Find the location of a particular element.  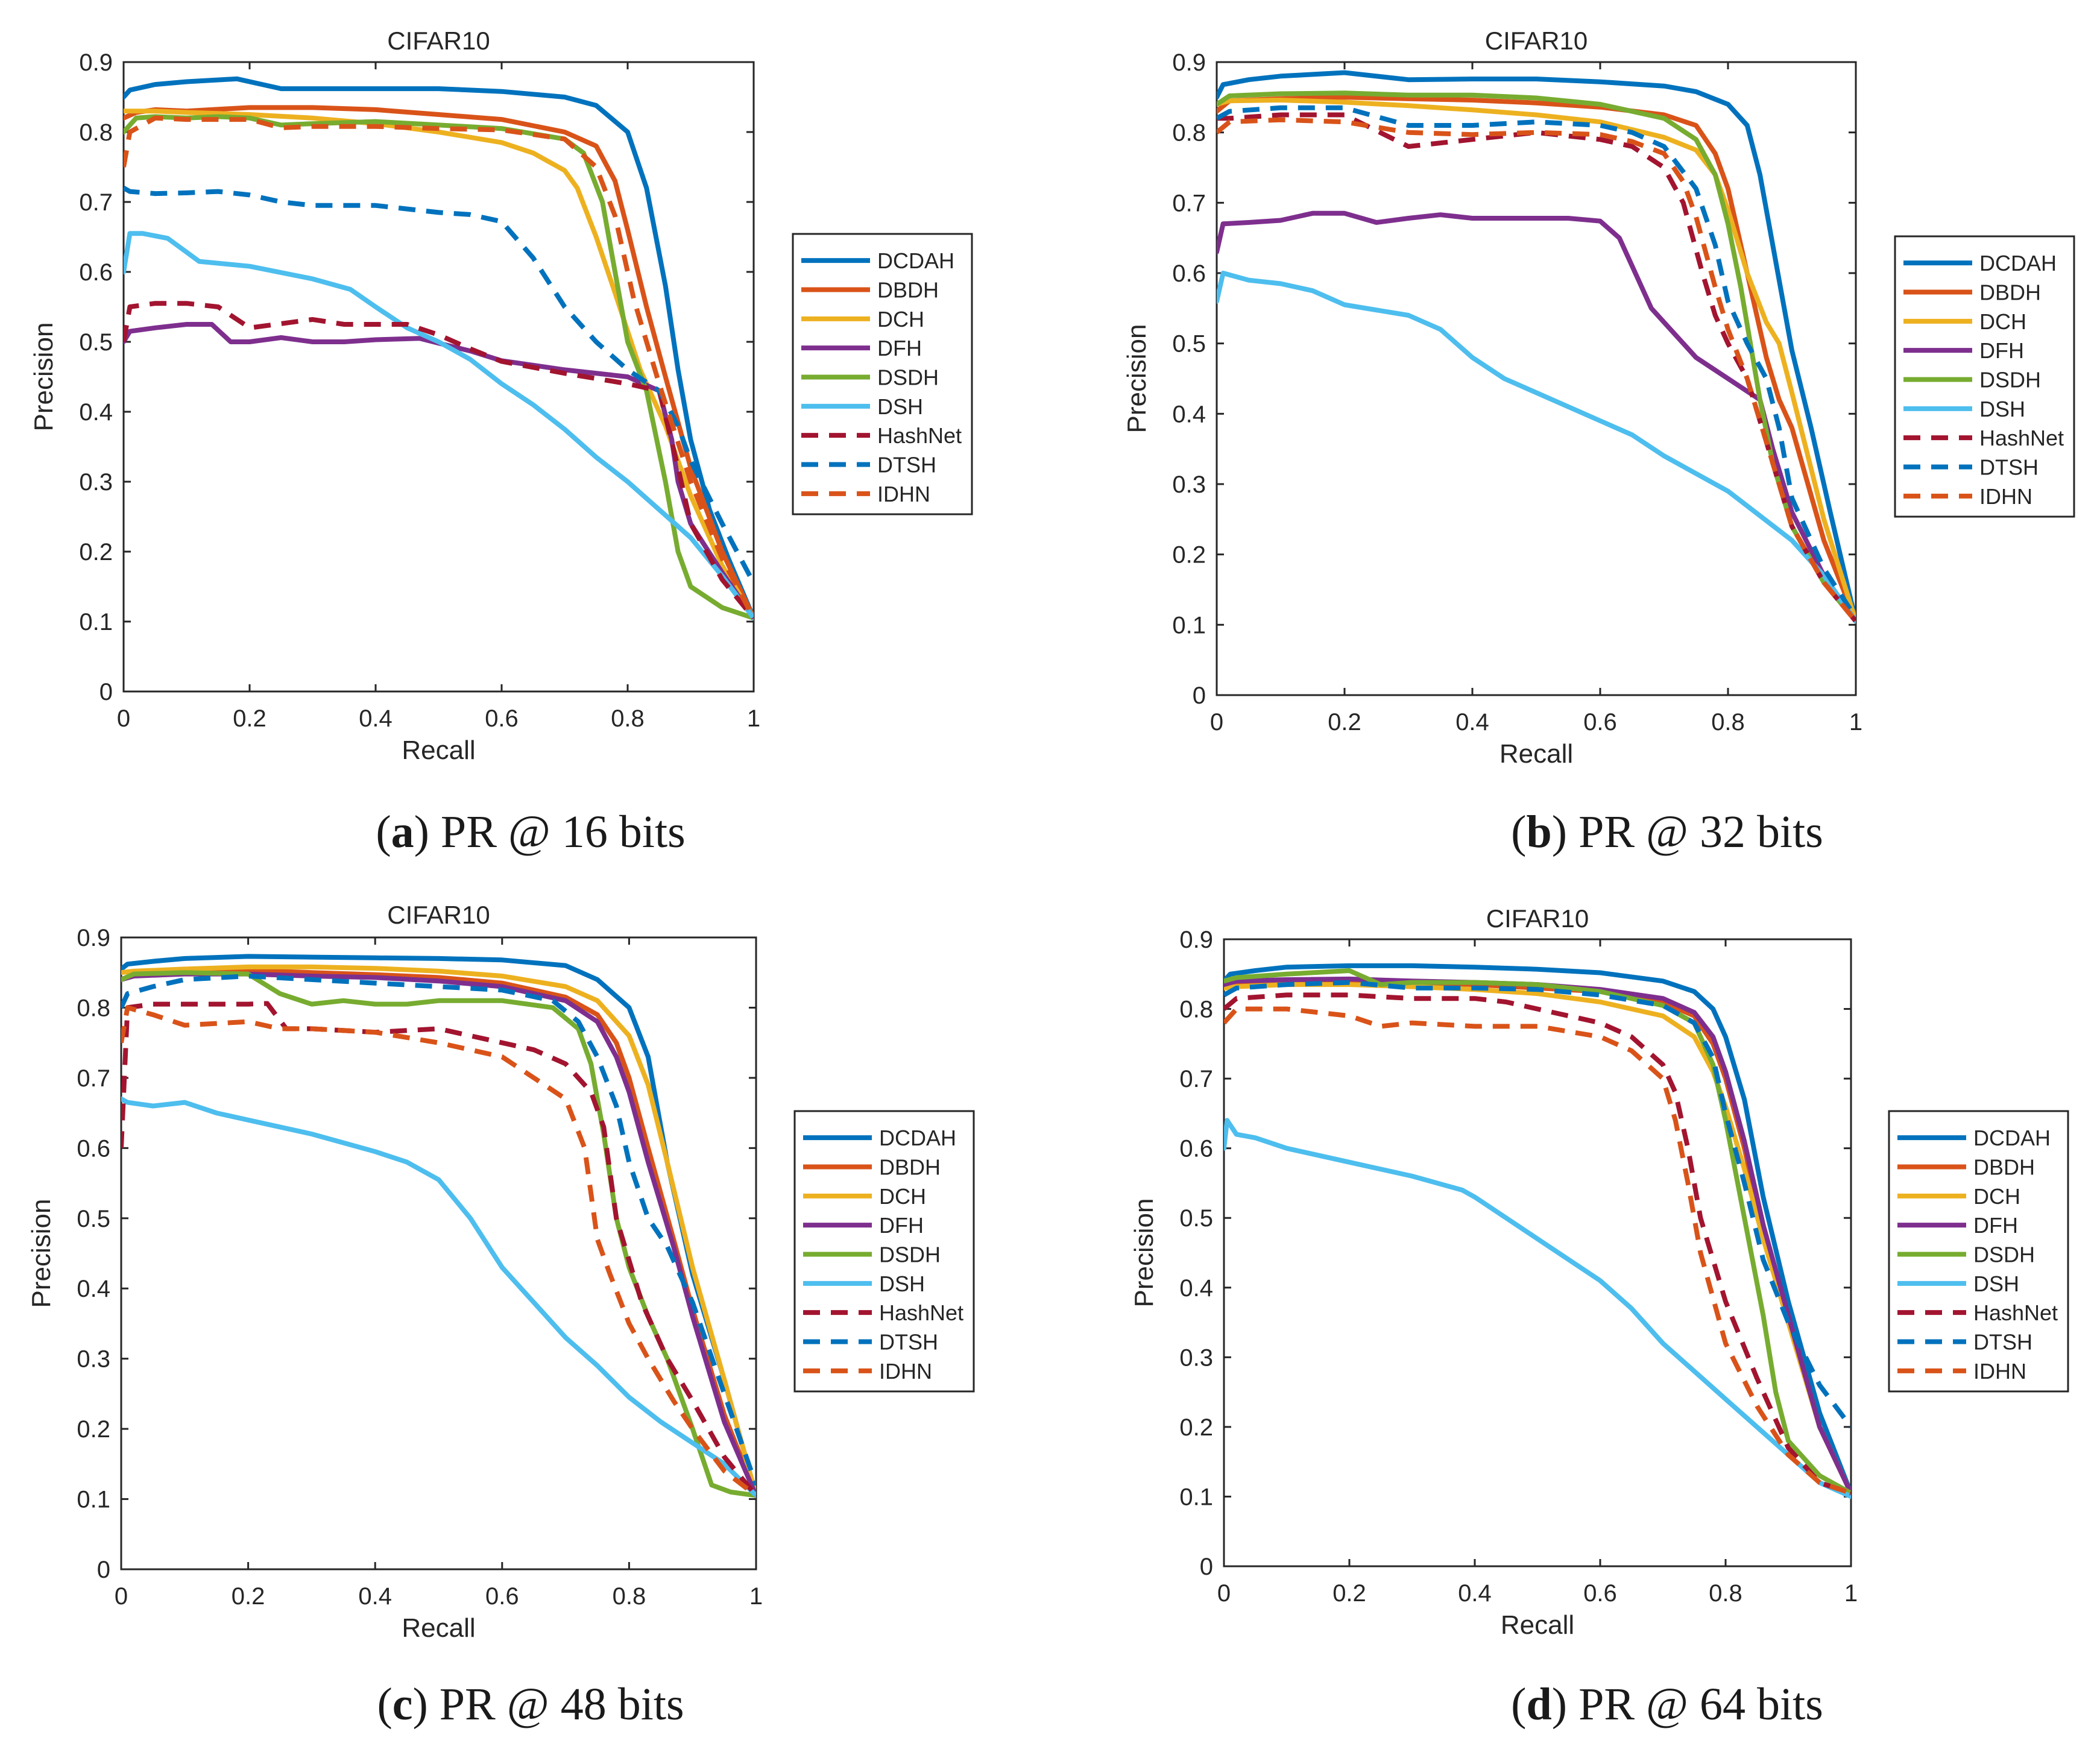

series-line-dtsh is located at coordinates (439, 386).